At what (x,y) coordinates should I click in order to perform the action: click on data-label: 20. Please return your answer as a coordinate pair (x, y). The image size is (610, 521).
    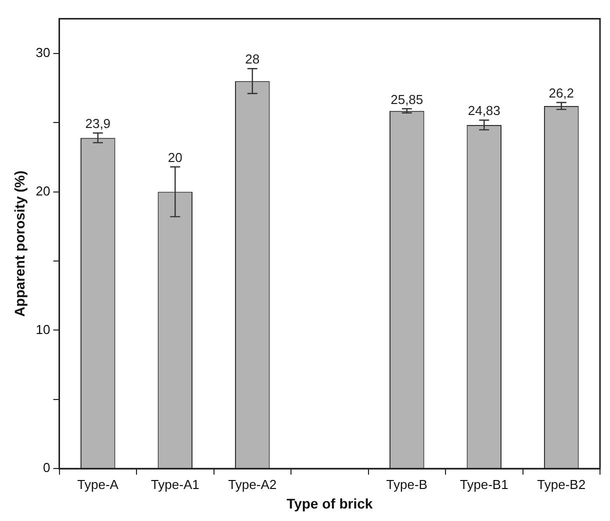
    Looking at the image, I should click on (175, 157).